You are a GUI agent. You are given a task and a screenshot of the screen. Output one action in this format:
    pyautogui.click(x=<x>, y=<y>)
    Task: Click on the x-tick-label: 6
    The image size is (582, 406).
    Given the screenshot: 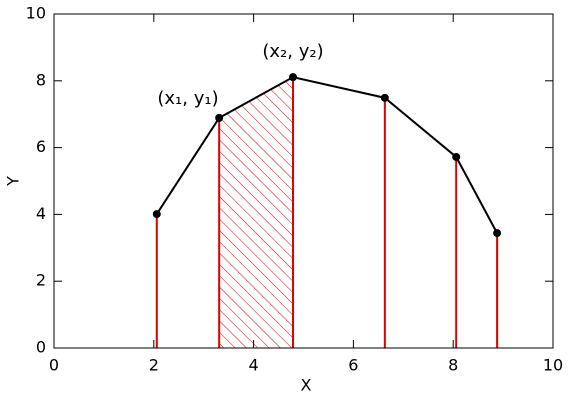 What is the action you would take?
    pyautogui.click(x=353, y=365)
    